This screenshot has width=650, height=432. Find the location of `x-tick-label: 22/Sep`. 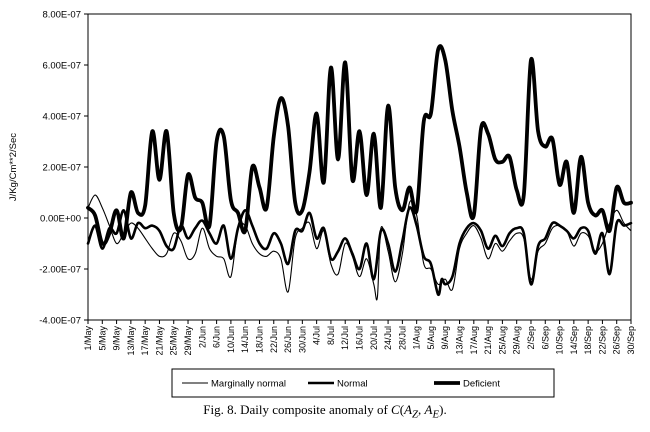

x-tick-label: 22/Sep is located at coordinates (602, 340).